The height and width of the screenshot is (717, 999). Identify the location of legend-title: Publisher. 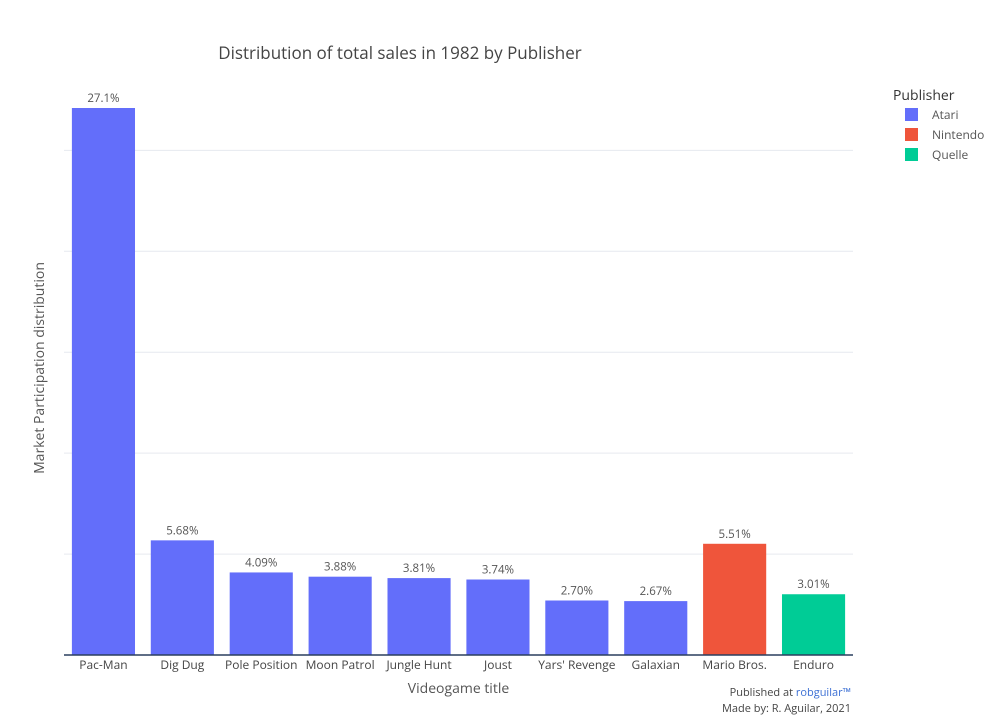
(924, 95).